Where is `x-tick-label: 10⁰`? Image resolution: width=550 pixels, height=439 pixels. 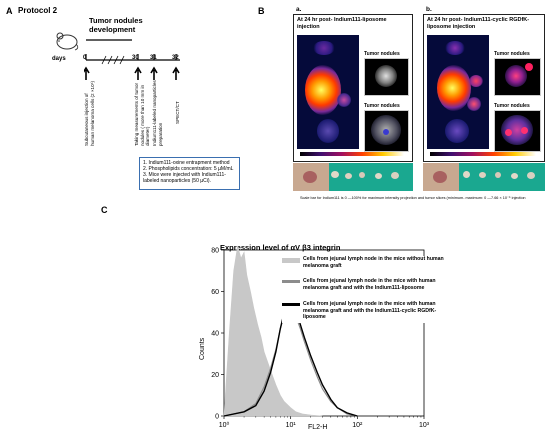 x-tick-label: 10⁰ is located at coordinates (224, 425).